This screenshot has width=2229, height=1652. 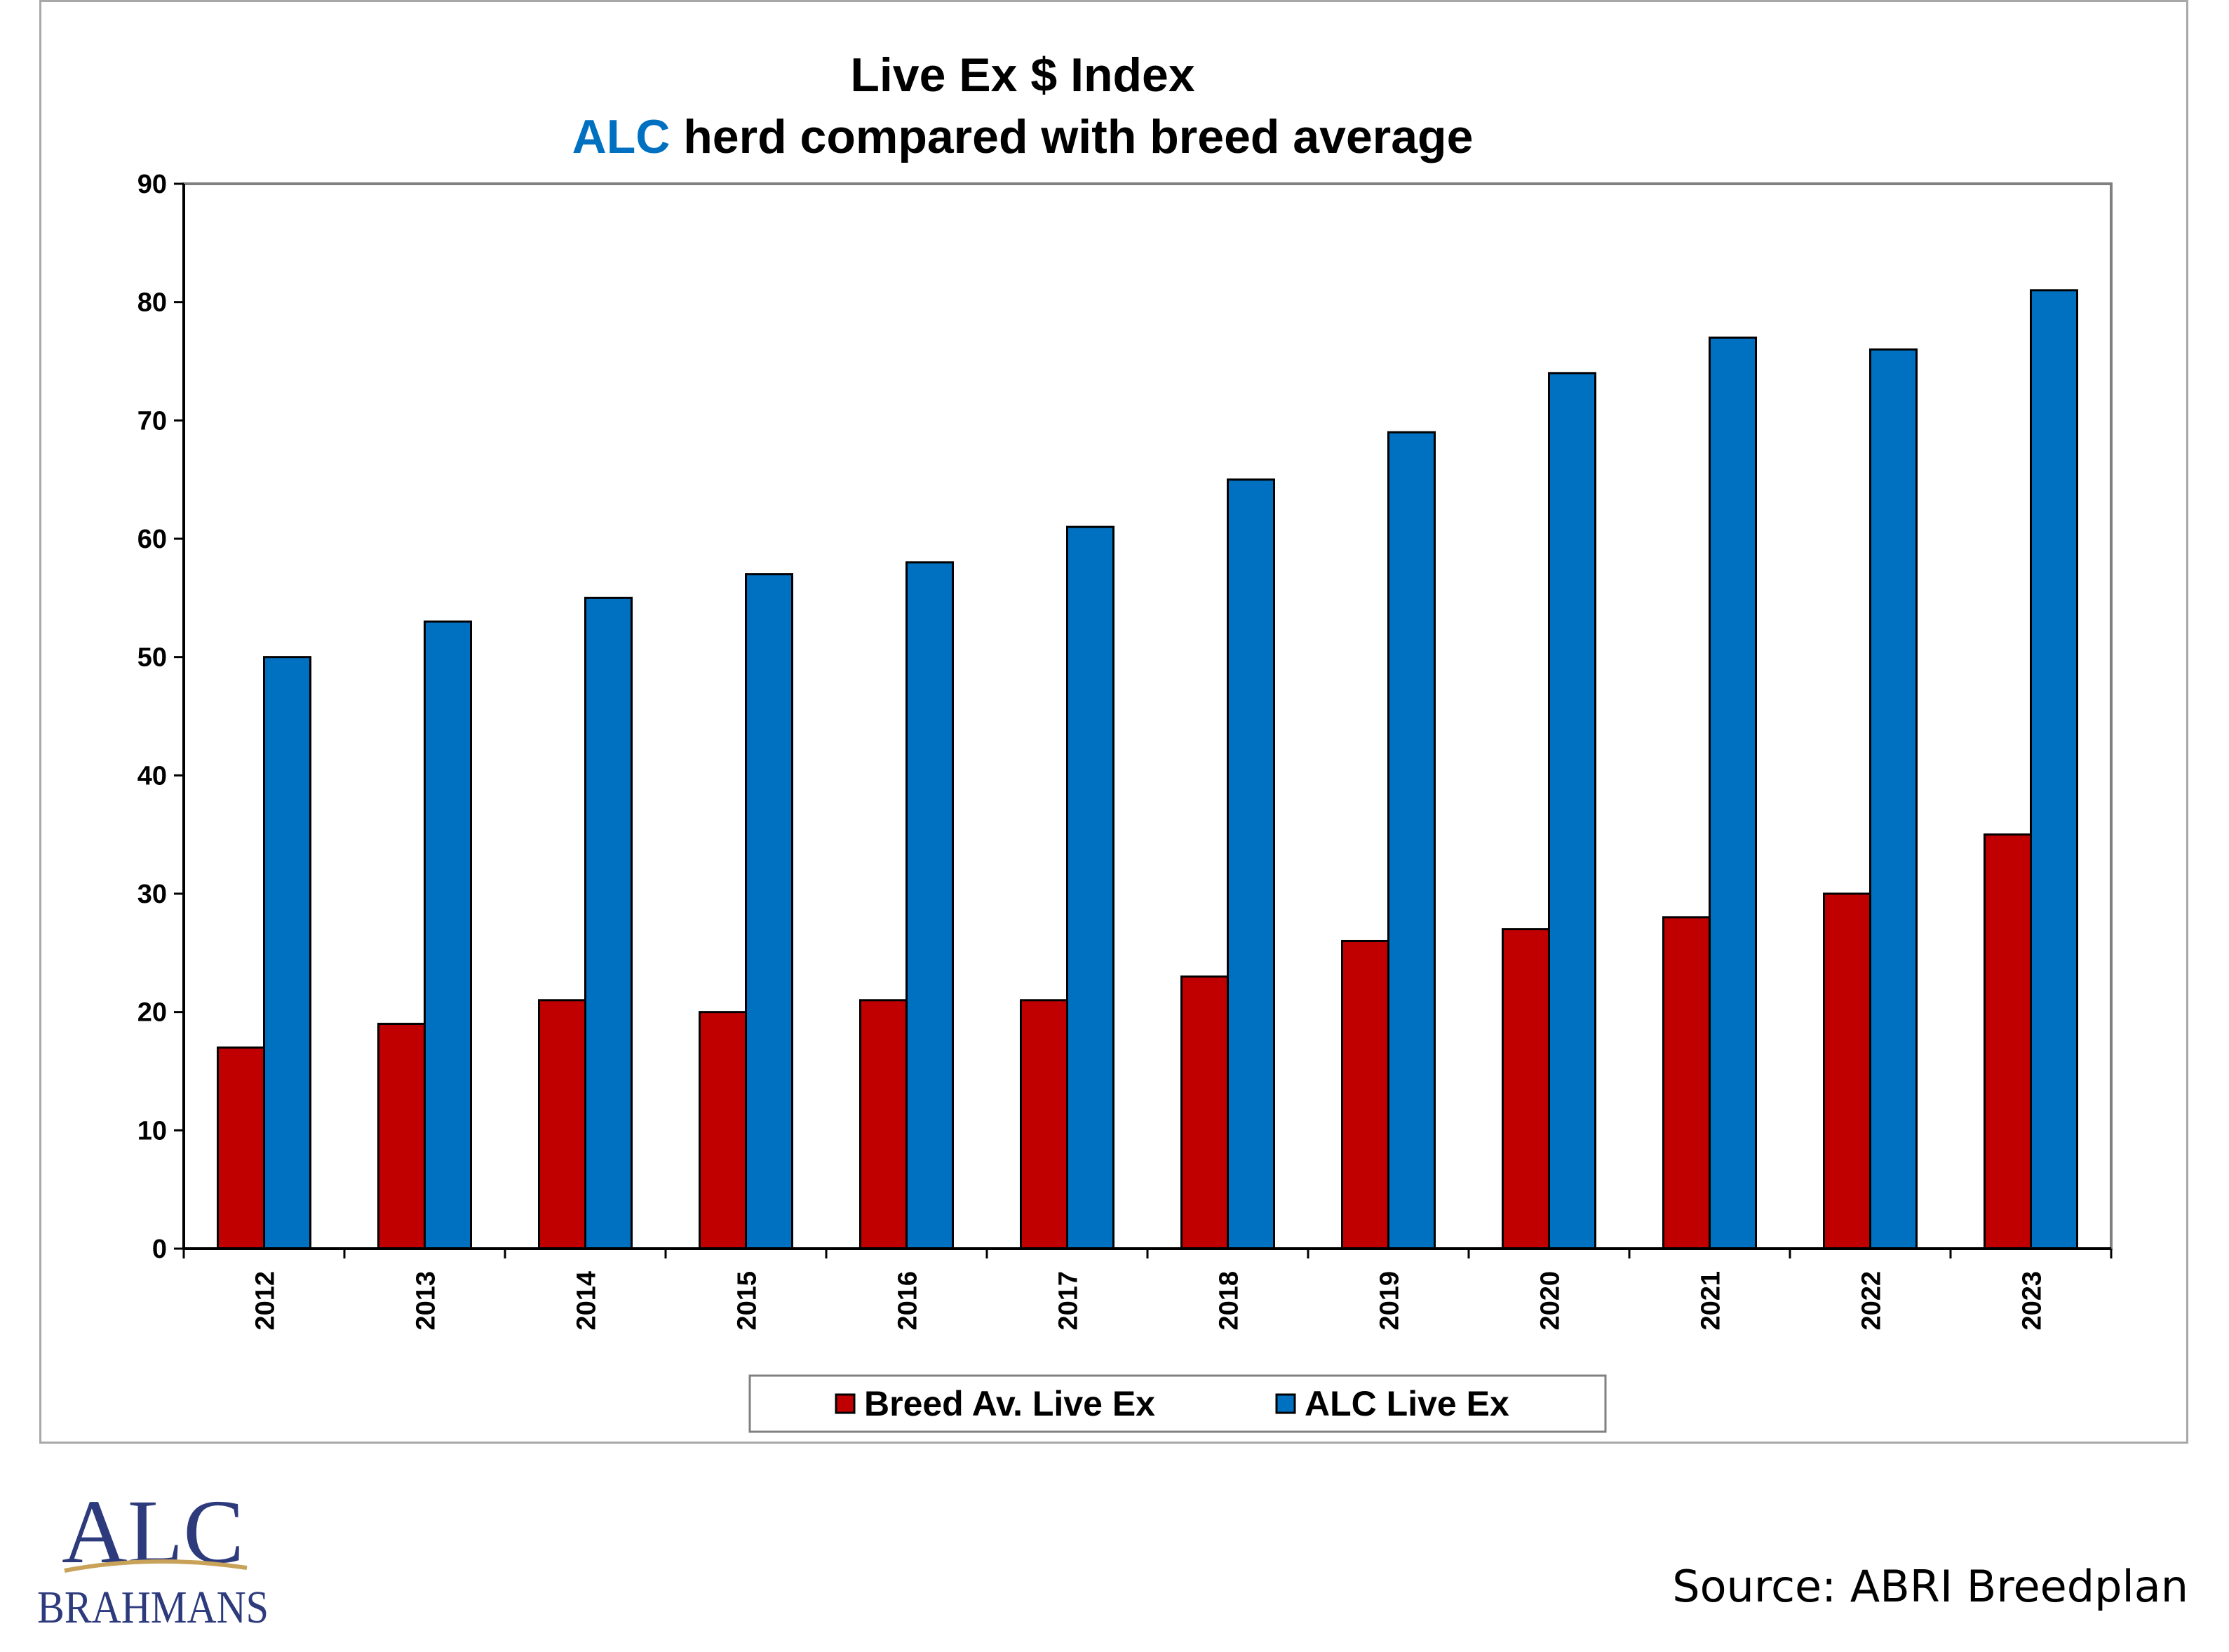 I want to click on alc-brahmans-logo: ALC BRAHMANS, so click(x=153, y=1558).